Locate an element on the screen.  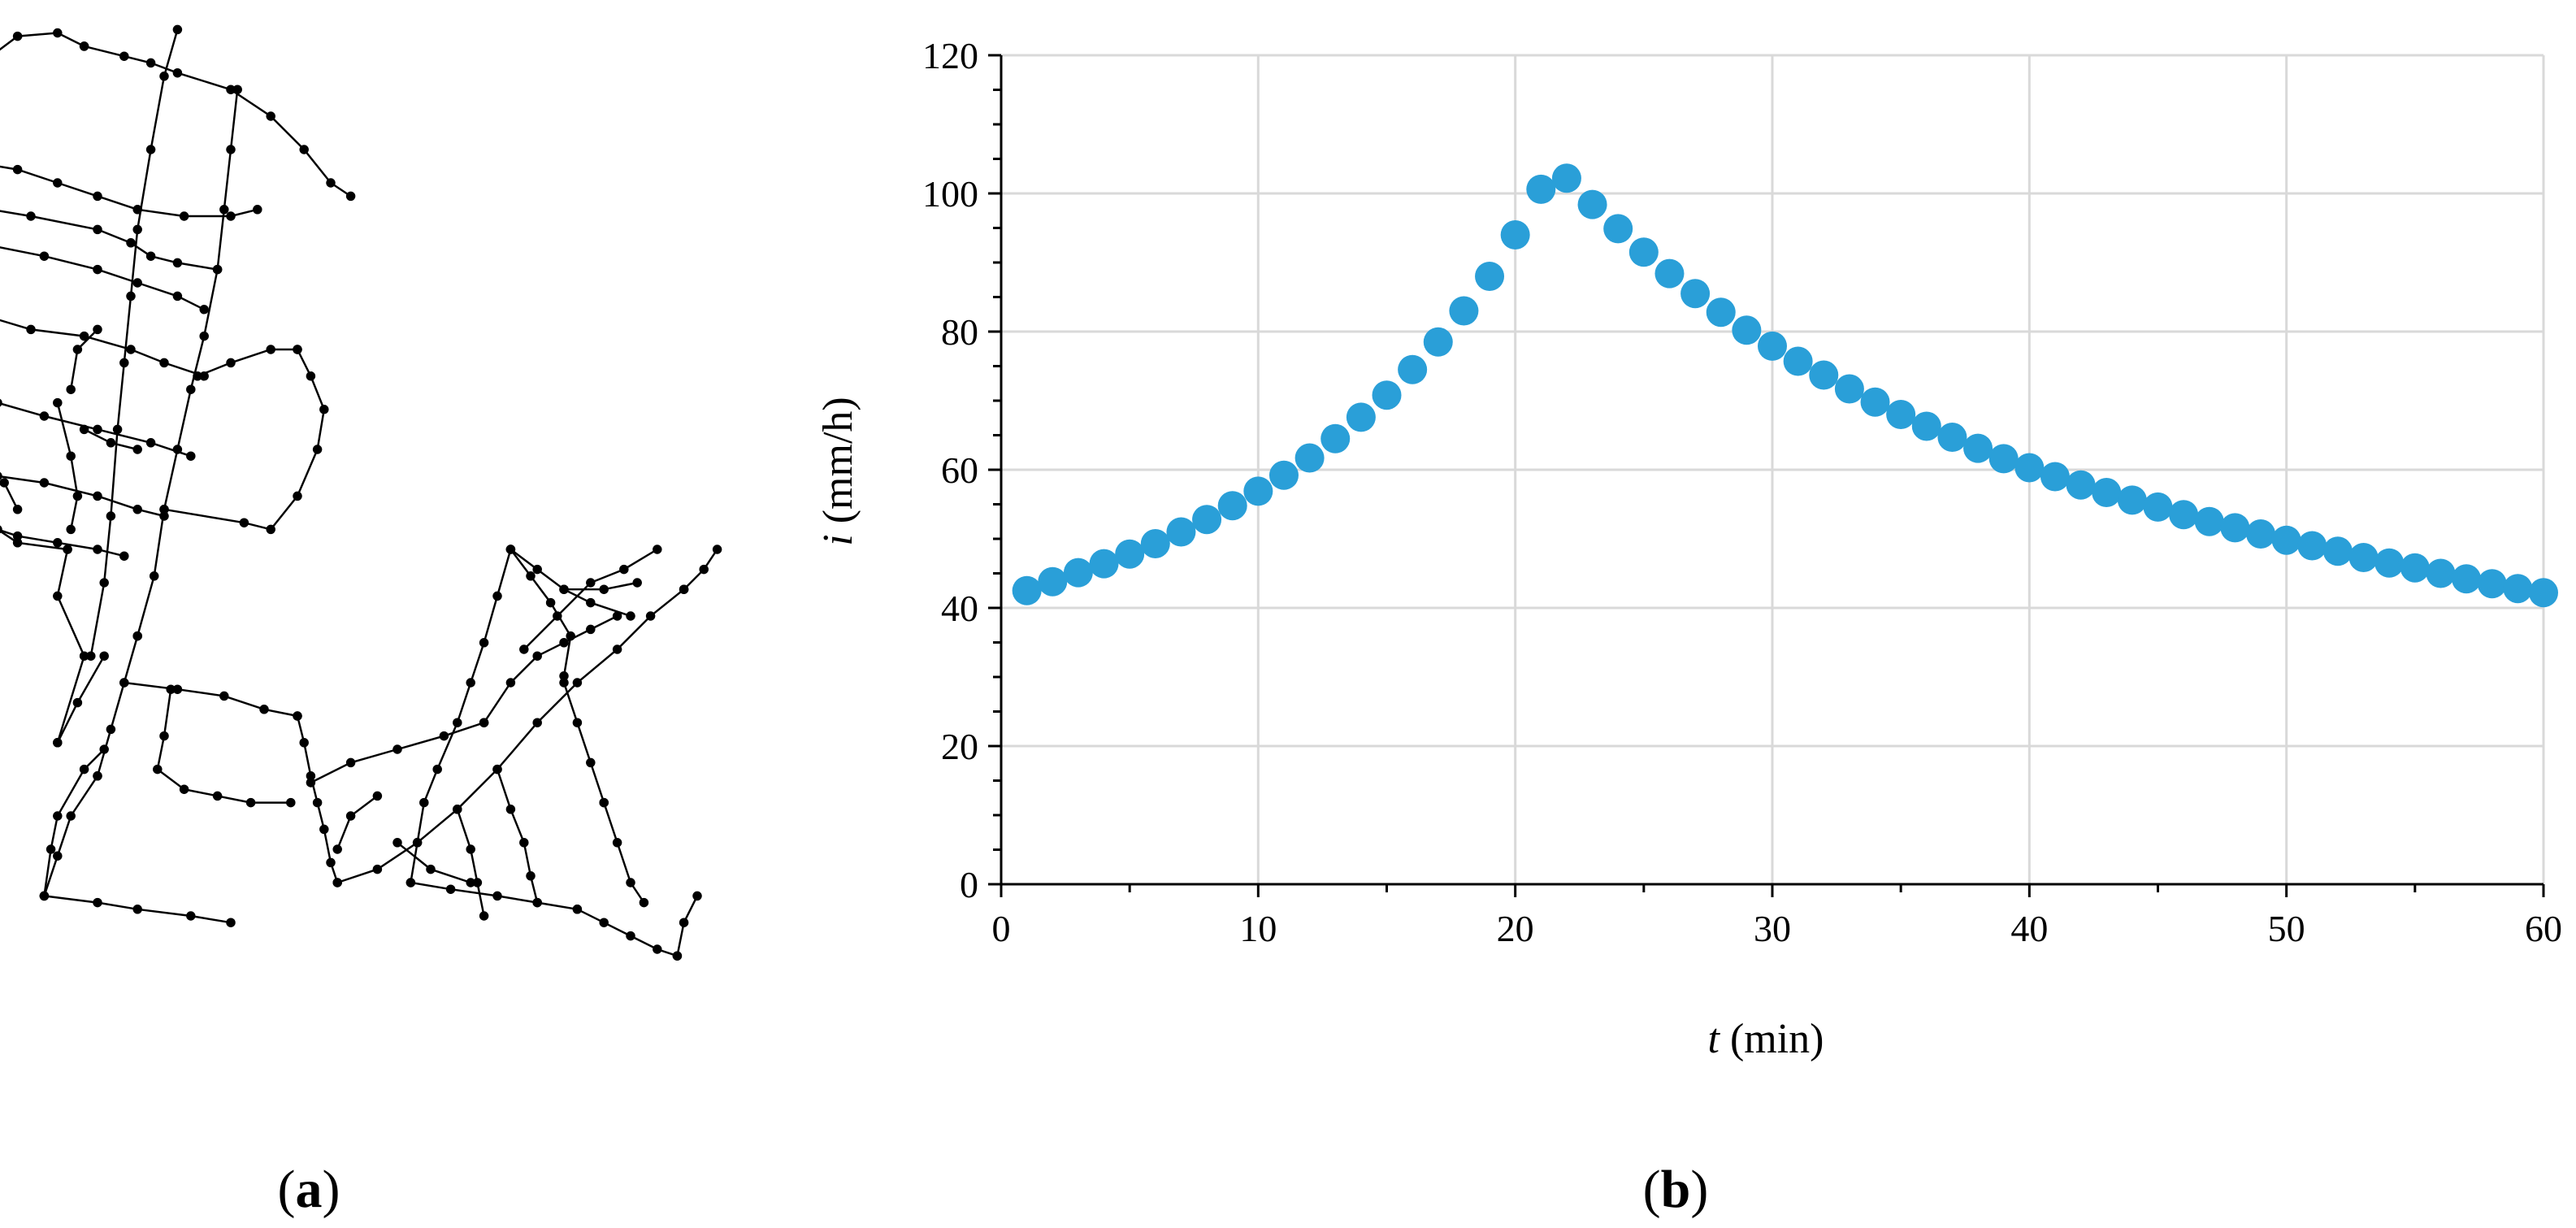
x-tick-label: 10 is located at coordinates (1258, 928).